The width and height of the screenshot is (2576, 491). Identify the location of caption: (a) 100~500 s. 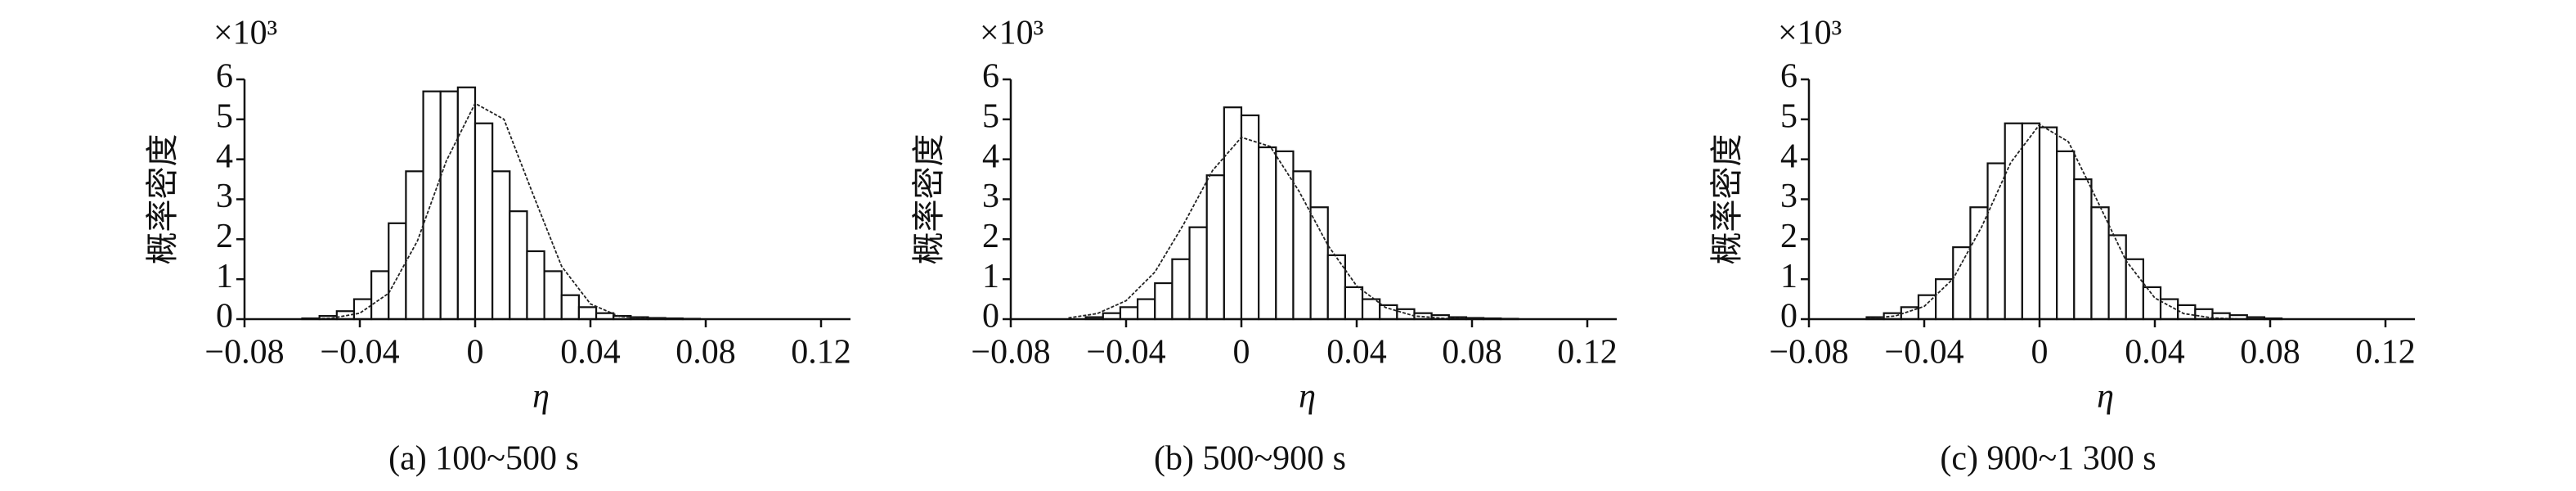
(483, 459).